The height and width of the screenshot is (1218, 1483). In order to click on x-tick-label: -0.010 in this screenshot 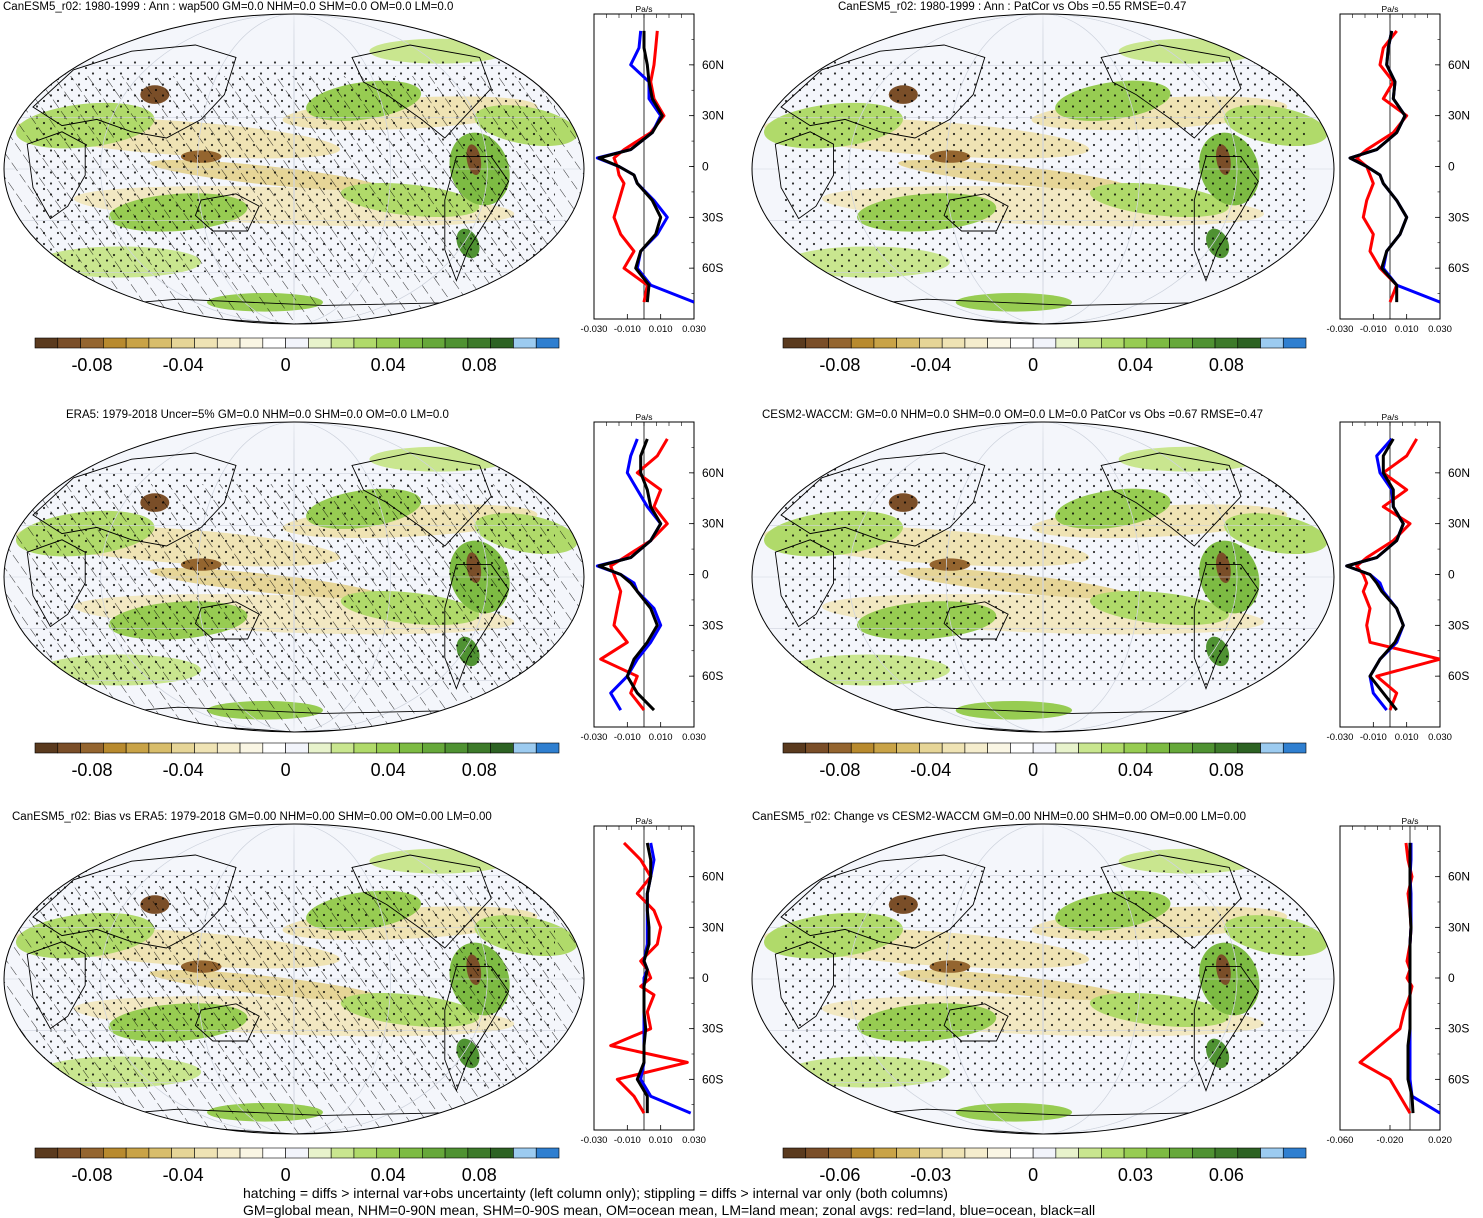, I will do `click(627, 737)`.